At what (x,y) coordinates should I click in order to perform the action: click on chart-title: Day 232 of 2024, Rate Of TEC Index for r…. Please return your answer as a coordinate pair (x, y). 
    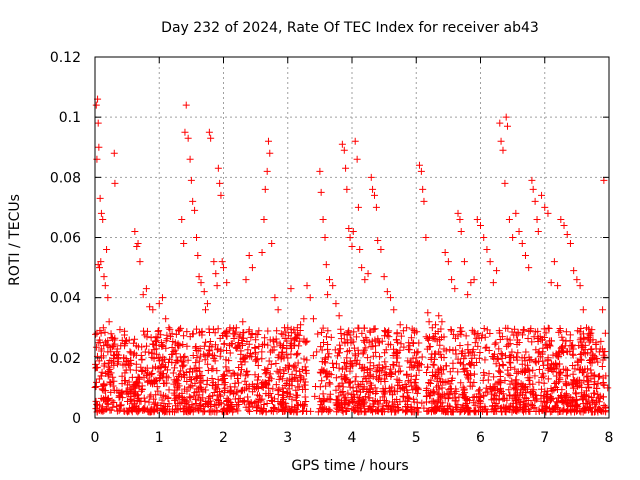
    Looking at the image, I should click on (350, 28).